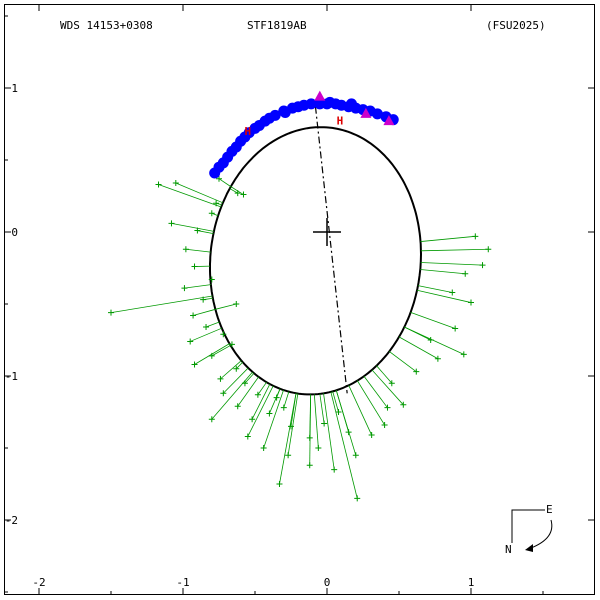  Describe the element at coordinates (106, 25) in the screenshot. I see `header-wds-id: WDS 14153+0308` at that location.